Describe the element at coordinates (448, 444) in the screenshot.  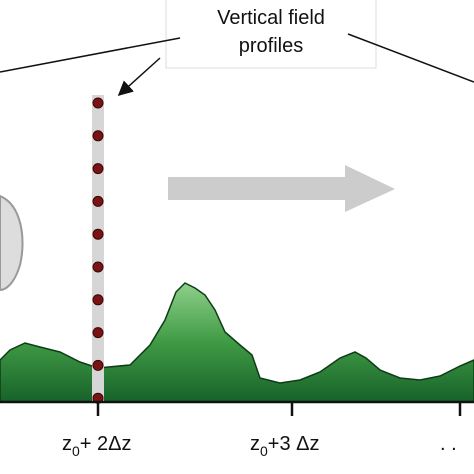
I see `ellipsis: . .` at that location.